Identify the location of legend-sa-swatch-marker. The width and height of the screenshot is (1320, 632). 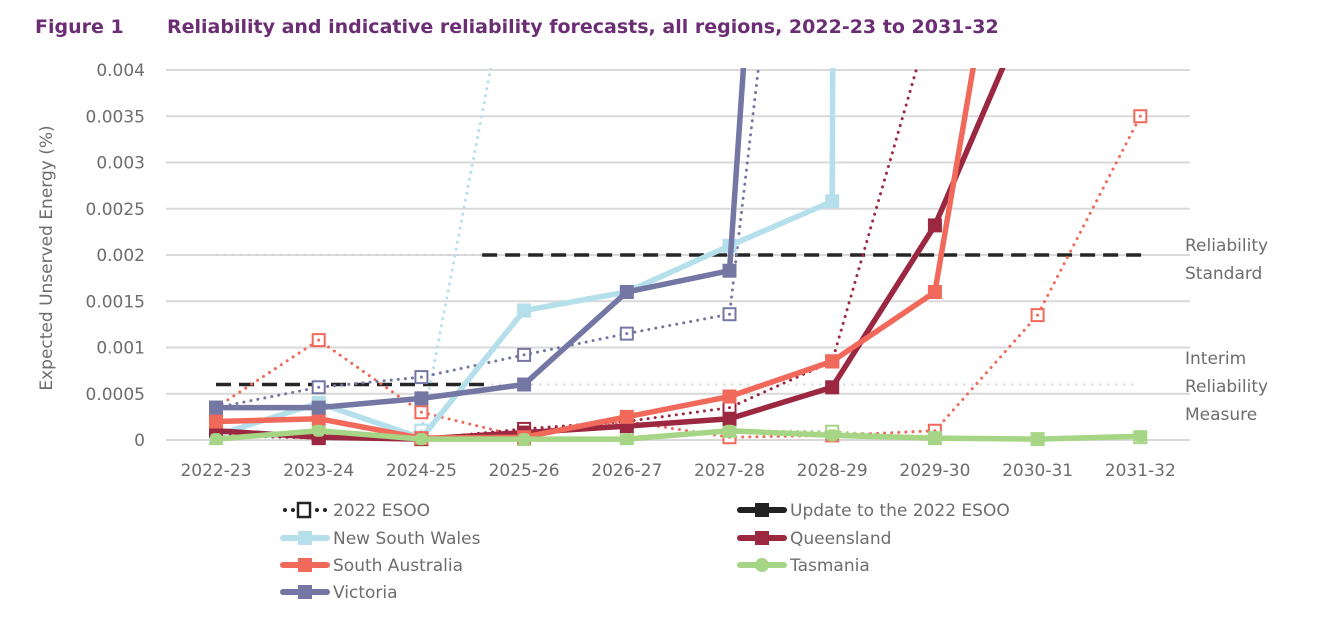
(305, 565).